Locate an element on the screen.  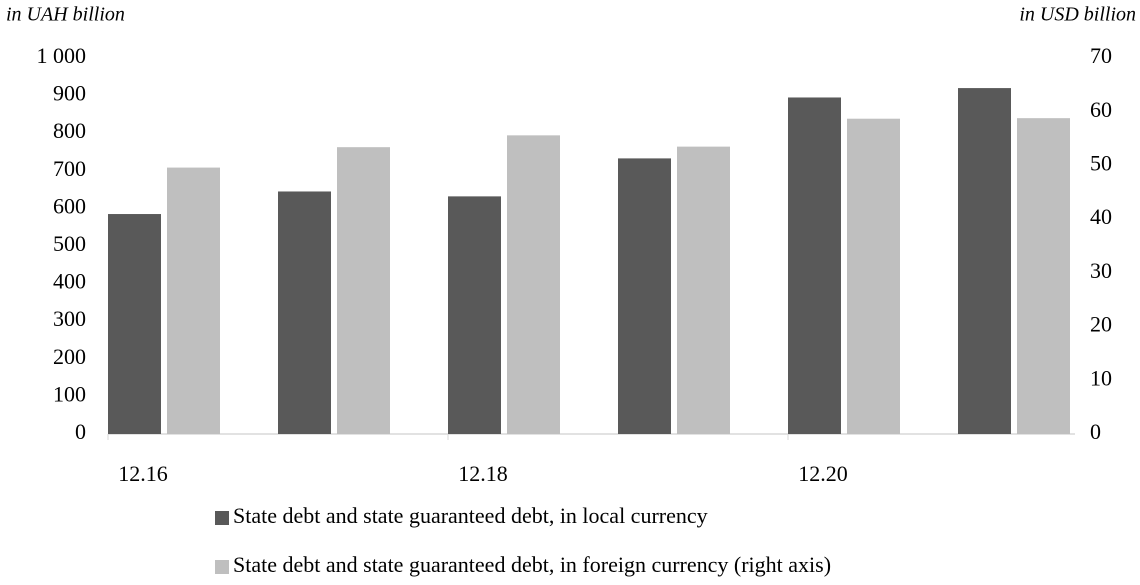
y2-axis-label: in USD billion is located at coordinates (1077, 15).